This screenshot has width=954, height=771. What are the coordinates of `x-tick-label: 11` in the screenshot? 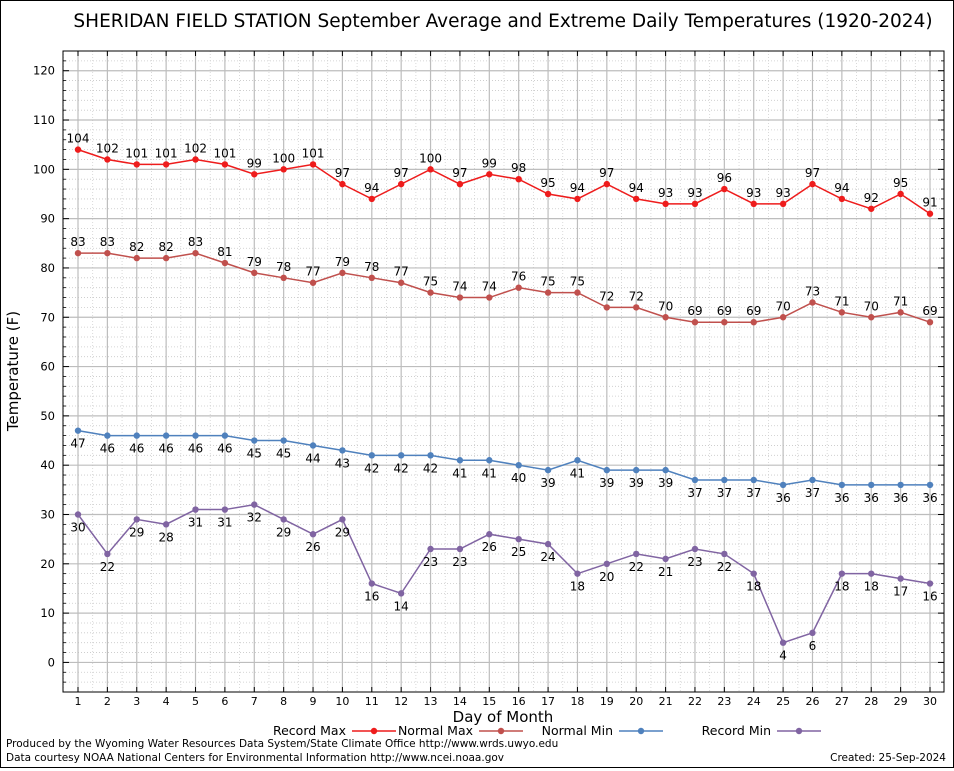 It's located at (372, 701).